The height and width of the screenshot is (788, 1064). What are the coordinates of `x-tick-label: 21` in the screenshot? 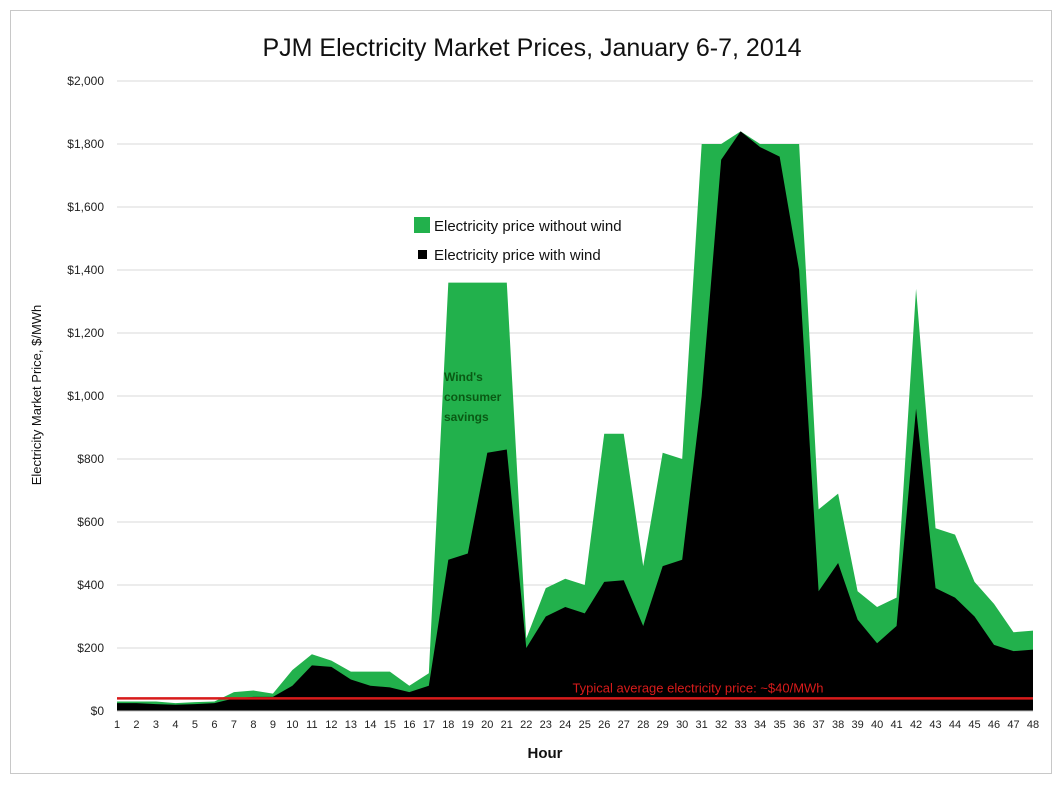 It's located at (507, 725).